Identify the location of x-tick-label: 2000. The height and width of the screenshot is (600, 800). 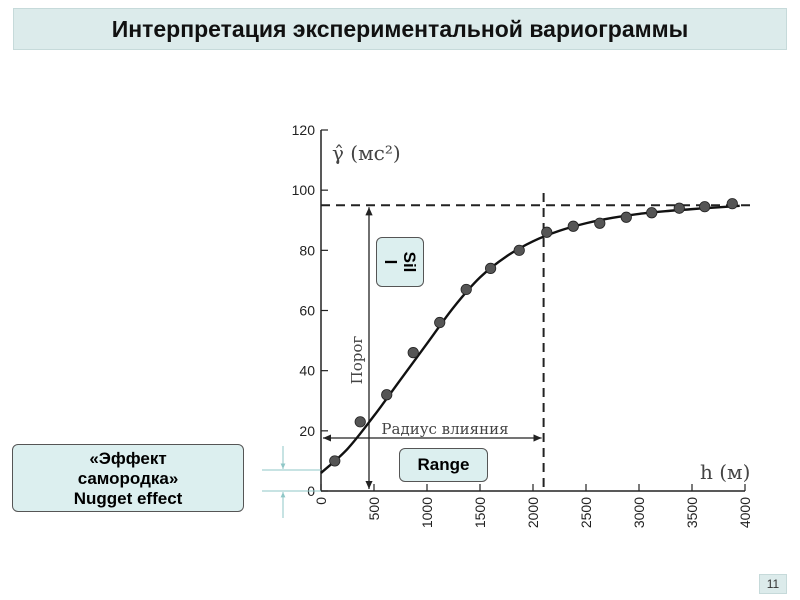
(533, 512).